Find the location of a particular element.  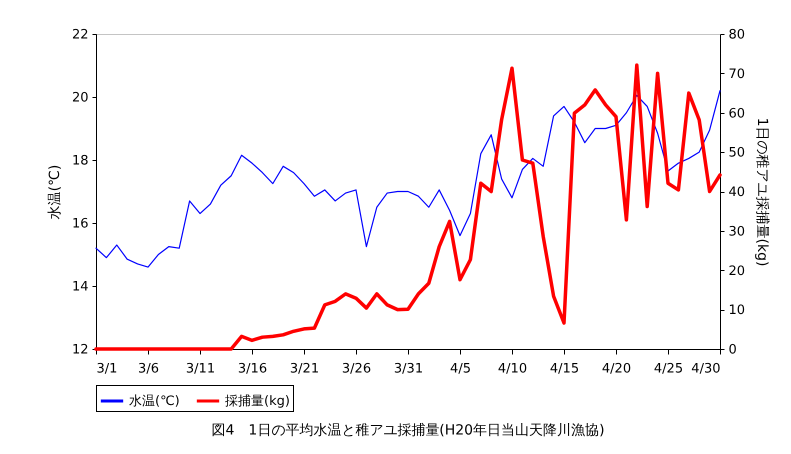

x-tick-label: 4/25 is located at coordinates (669, 369).